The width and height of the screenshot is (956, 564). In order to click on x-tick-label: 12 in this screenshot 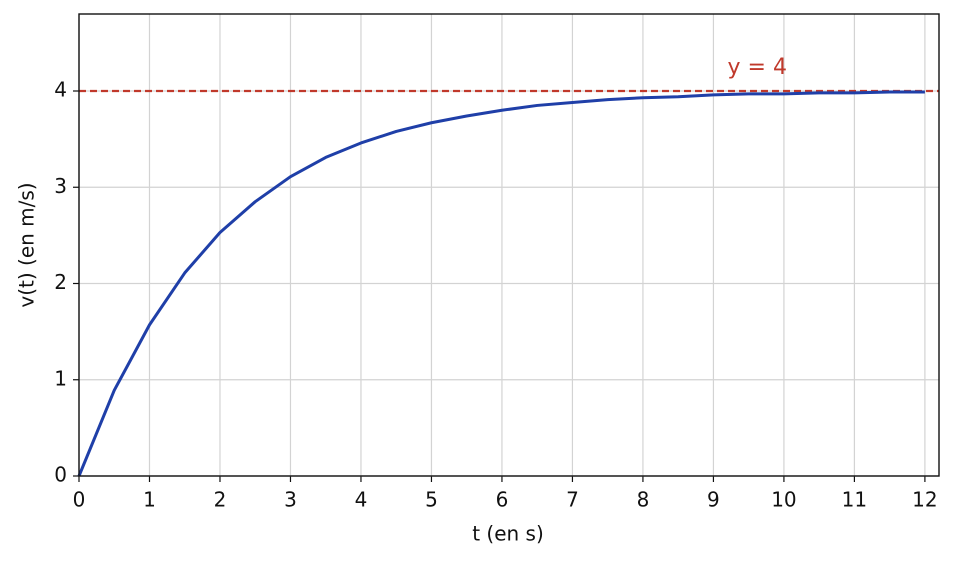, I will do `click(924, 500)`.